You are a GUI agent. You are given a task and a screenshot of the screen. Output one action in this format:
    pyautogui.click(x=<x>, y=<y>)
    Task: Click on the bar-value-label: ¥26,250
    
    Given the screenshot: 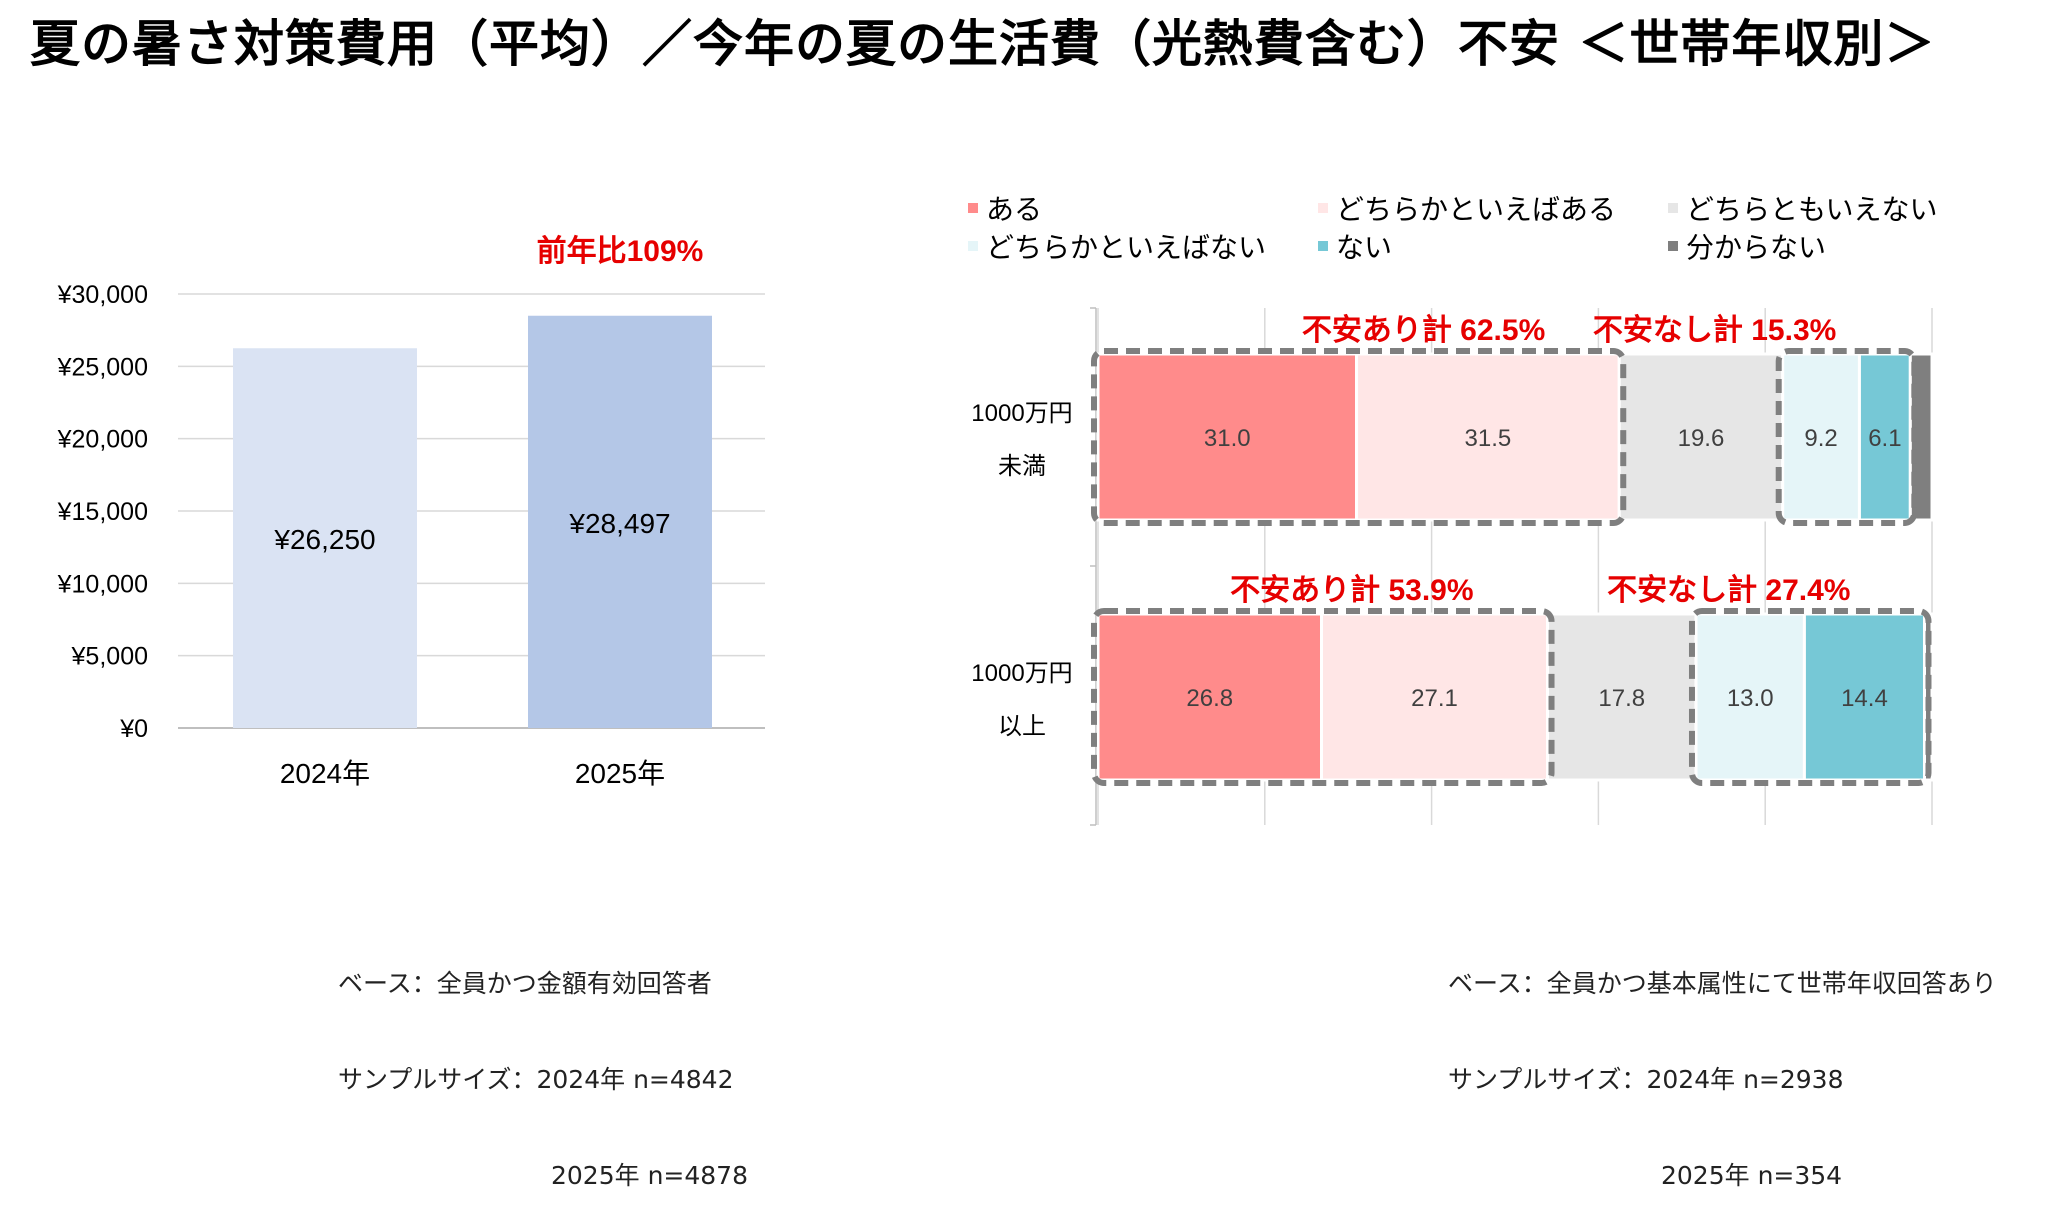 What is the action you would take?
    pyautogui.click(x=324, y=539)
    